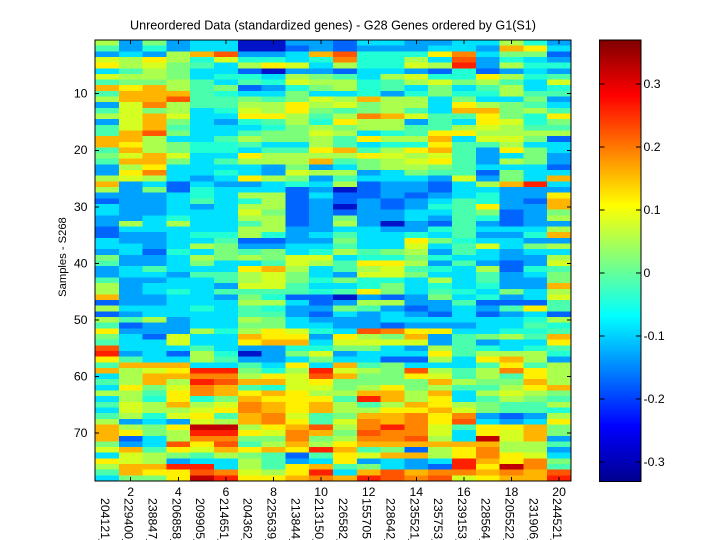 The image size is (720, 540). I want to click on svg-text: 214651_, so click(224, 519).